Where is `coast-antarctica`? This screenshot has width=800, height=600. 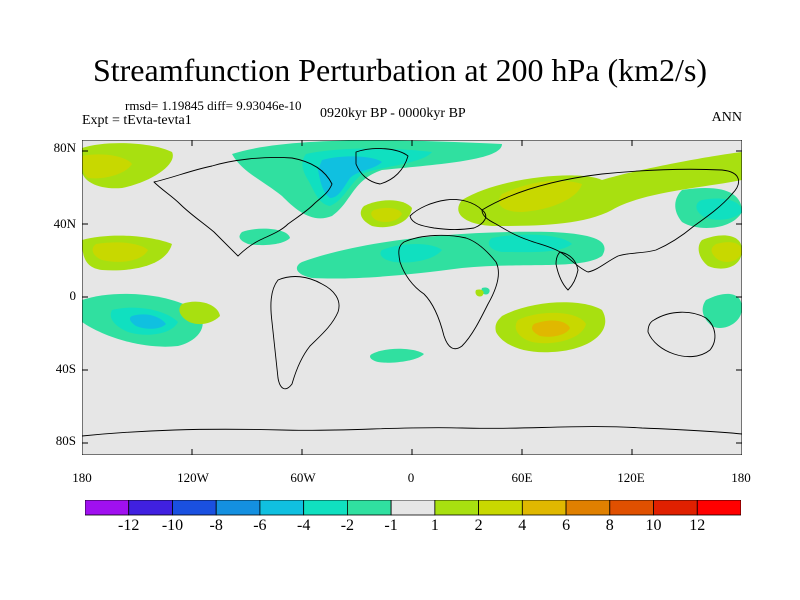 coast-antarctica is located at coordinates (412, 431).